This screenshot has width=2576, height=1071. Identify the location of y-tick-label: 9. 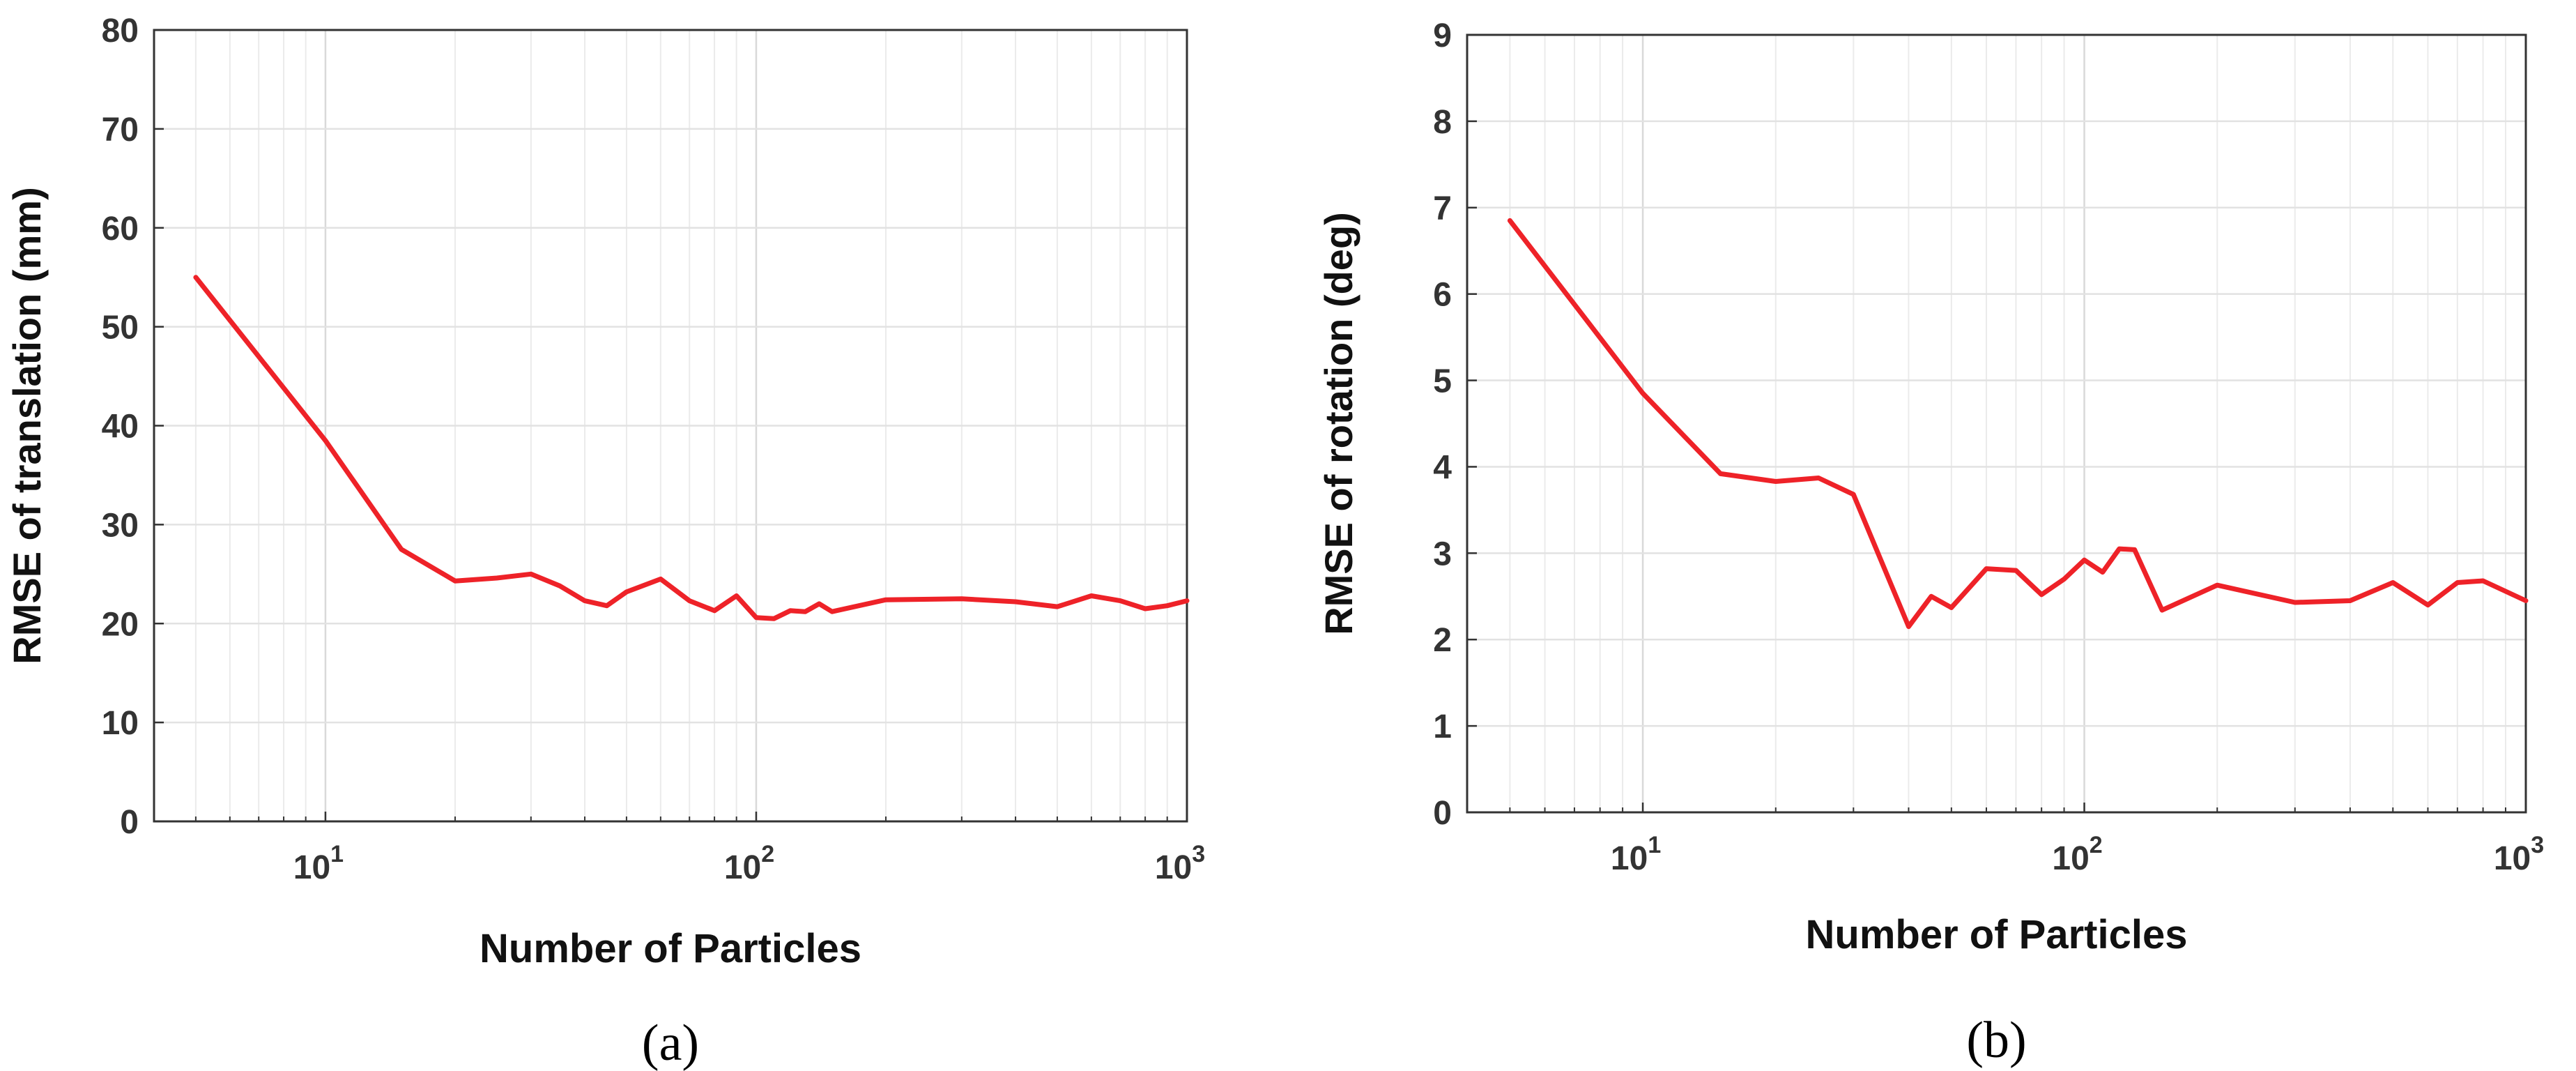
(1442, 35).